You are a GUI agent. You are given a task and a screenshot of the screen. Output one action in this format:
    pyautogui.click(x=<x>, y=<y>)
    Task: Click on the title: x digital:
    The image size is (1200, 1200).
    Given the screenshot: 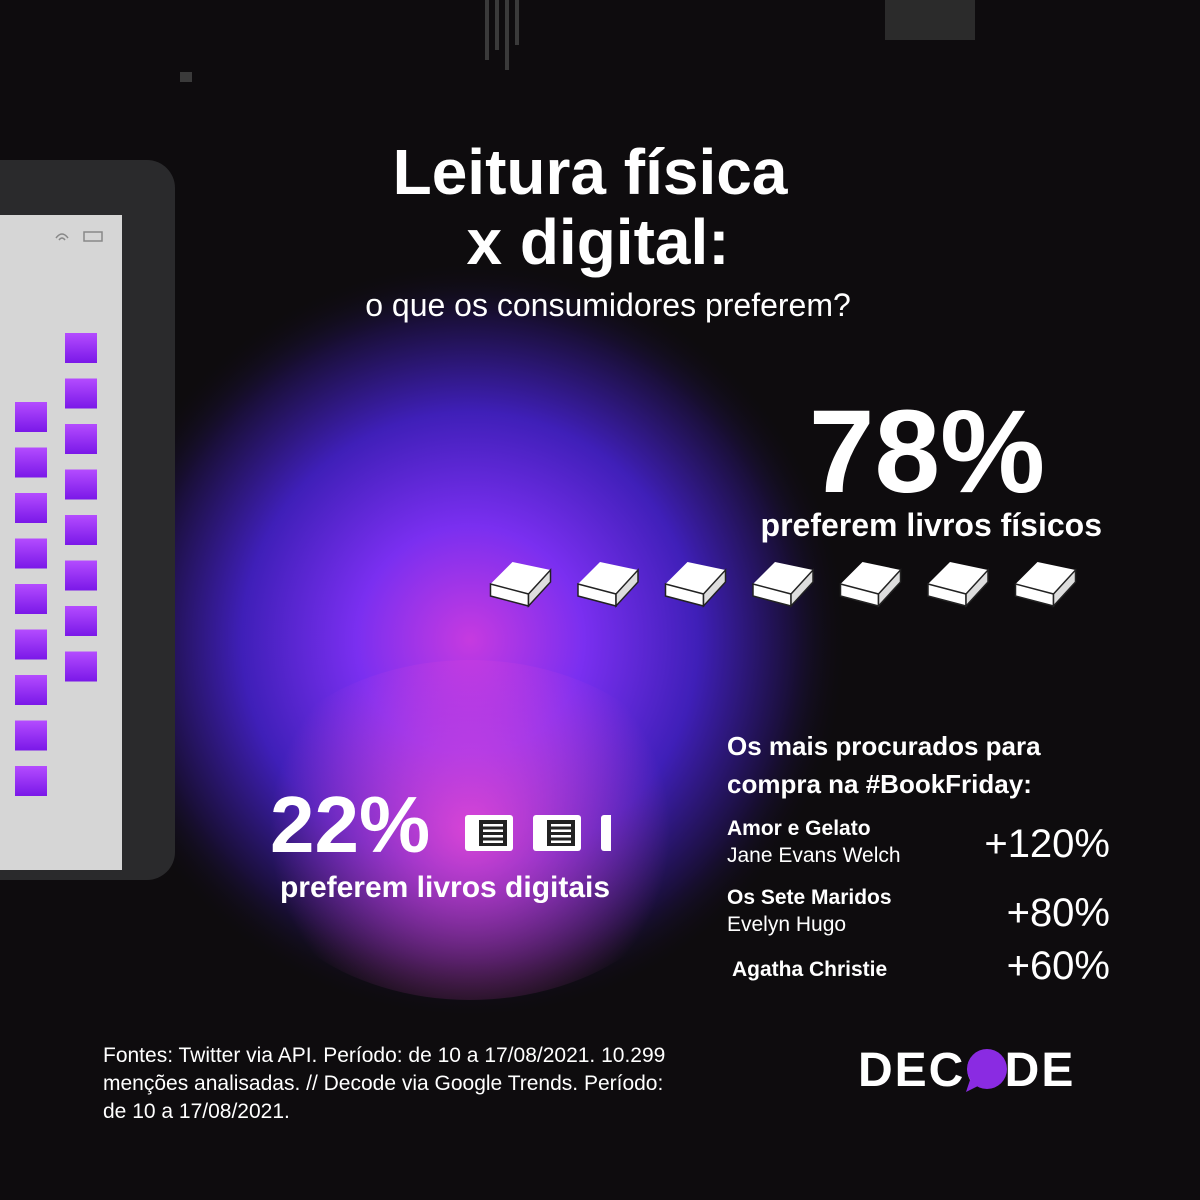 What is the action you would take?
    pyautogui.click(x=597, y=242)
    